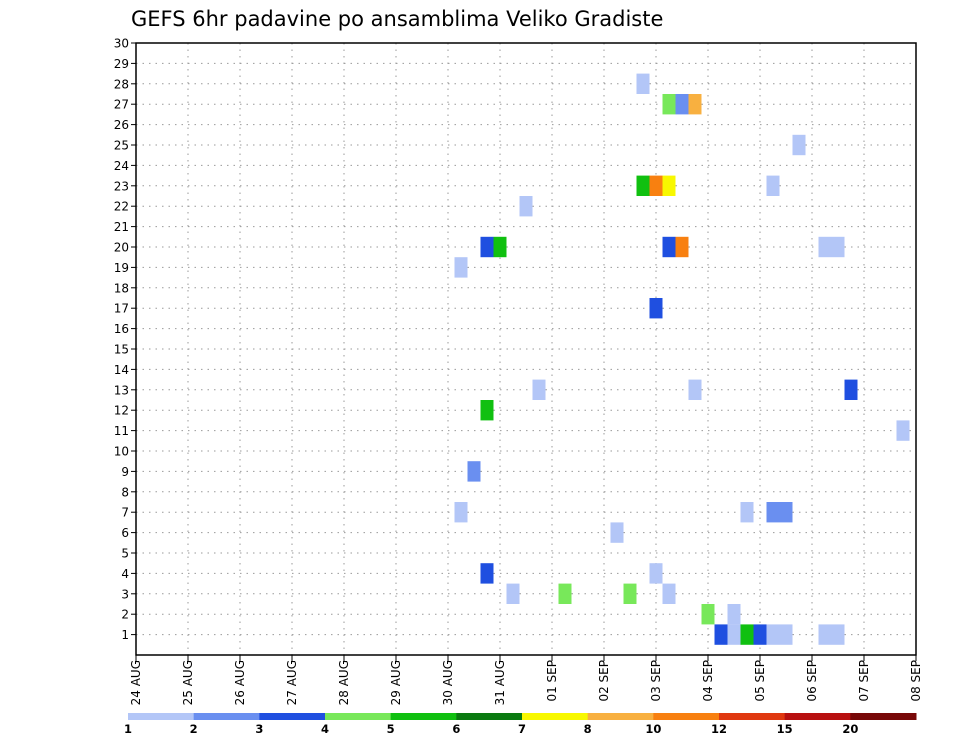  Describe the element at coordinates (194, 729) in the screenshot. I see `legend-label: 2` at that location.